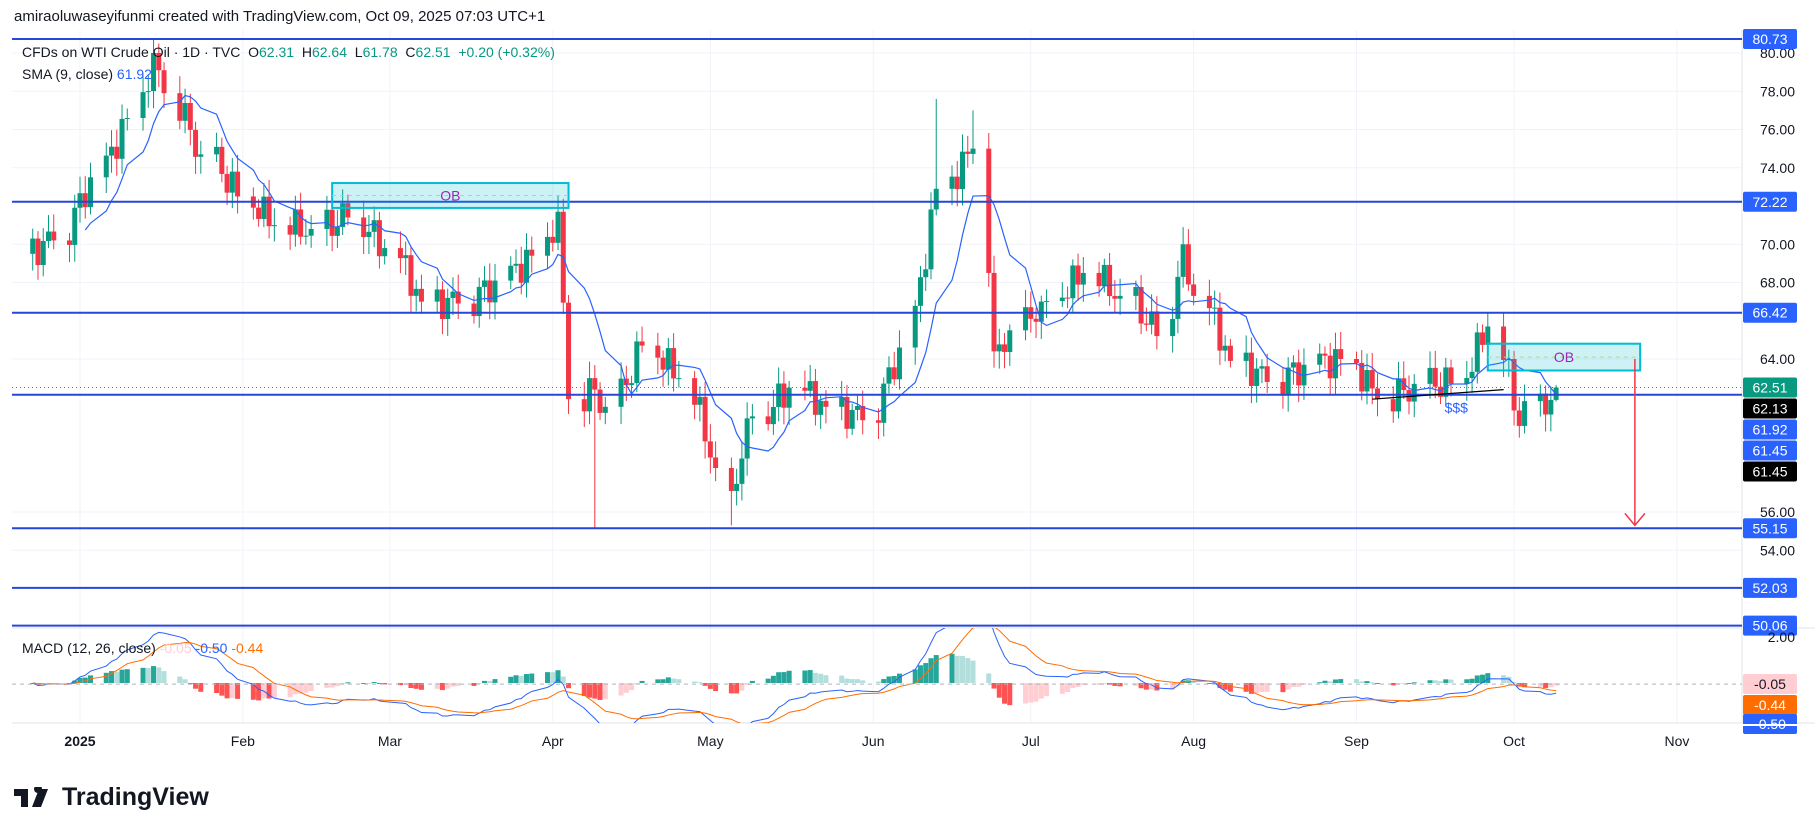 The image size is (1815, 834). I want to click on price-label-bg, so click(1770, 201).